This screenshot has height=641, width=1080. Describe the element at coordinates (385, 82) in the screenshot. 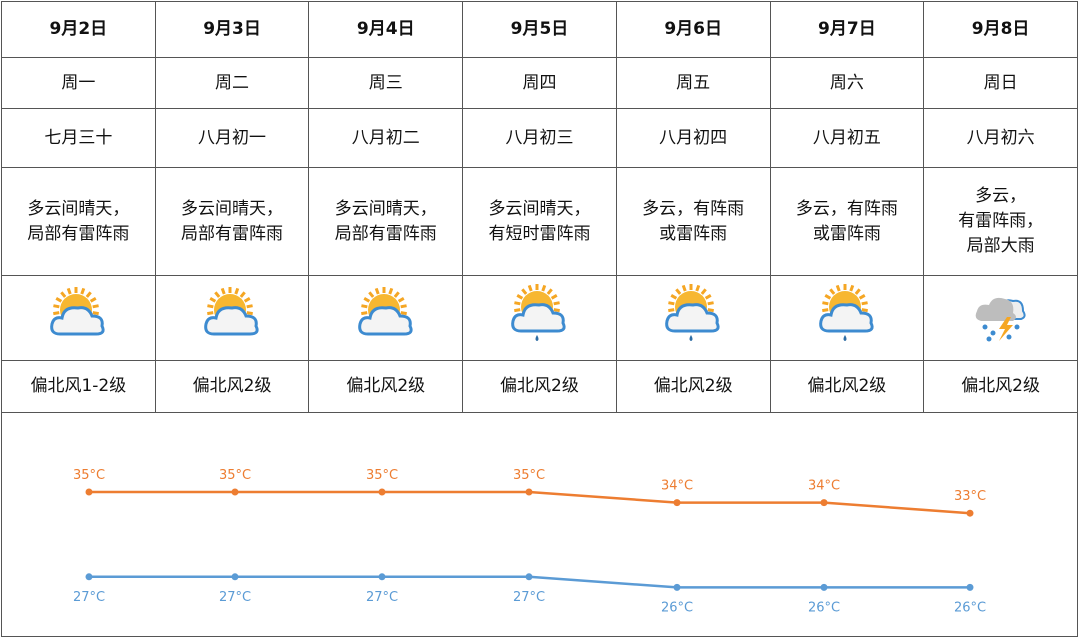

I see `weekday-text: 周三` at that location.